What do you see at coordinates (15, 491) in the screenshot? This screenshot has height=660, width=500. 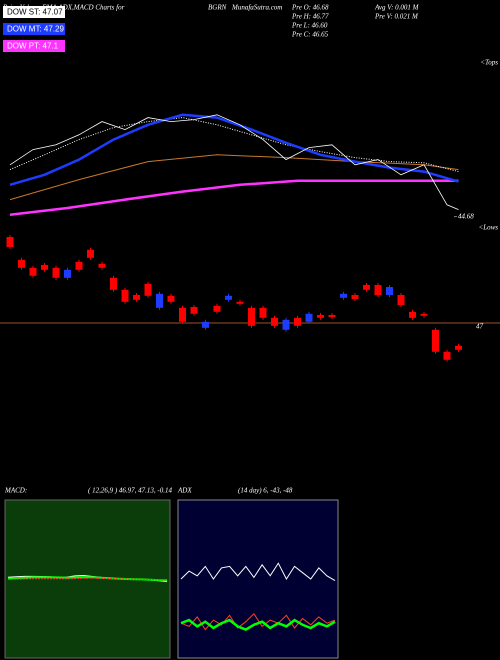 I see `panel-name: MACD:` at bounding box center [15, 491].